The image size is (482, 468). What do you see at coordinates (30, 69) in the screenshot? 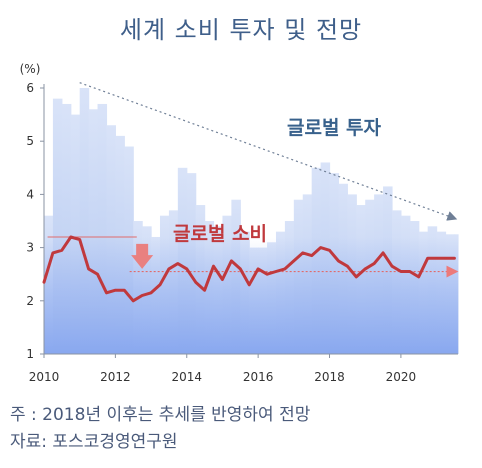
I see `y-unit-label: (%)` at bounding box center [30, 69].